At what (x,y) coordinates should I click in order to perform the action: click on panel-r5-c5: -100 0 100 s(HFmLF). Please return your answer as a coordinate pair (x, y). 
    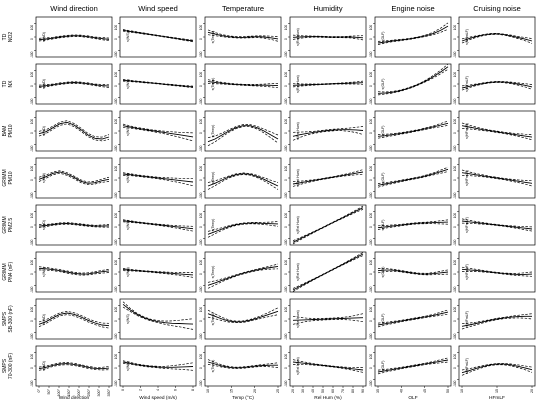
    Looking at the image, I should click on (494, 272).